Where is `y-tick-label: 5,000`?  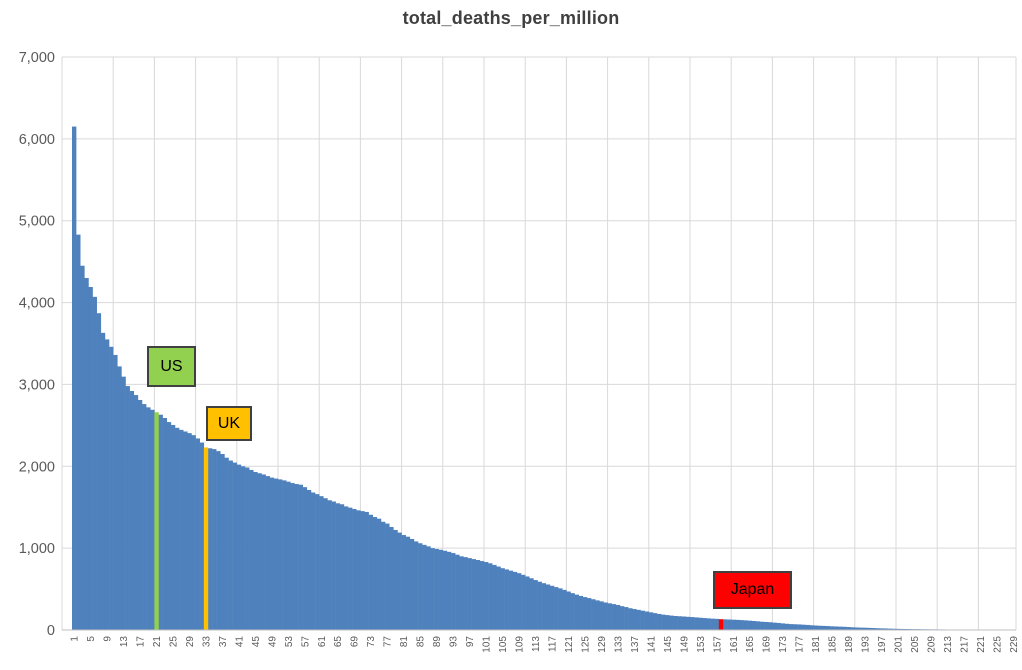
y-tick-label: 5,000 is located at coordinates (37, 222).